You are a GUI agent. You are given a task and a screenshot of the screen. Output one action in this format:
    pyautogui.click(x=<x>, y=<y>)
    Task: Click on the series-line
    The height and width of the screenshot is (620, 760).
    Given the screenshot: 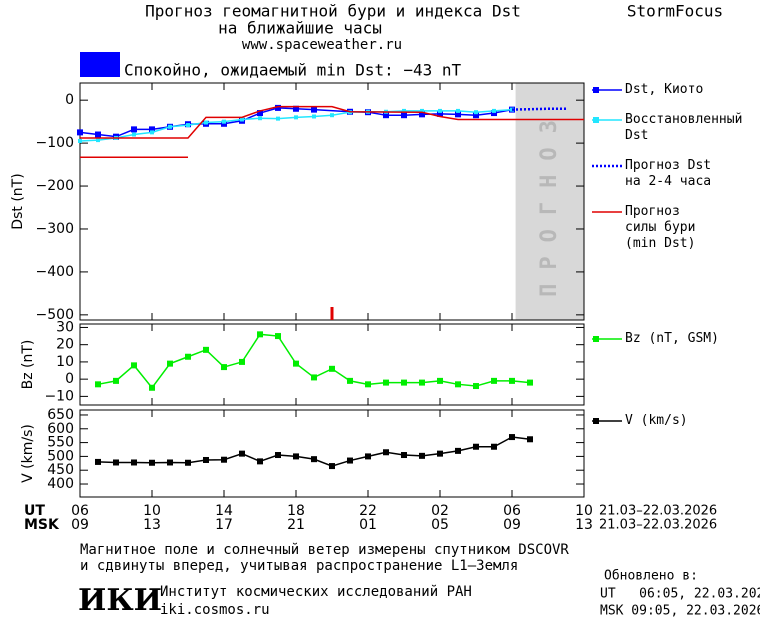 What is the action you would take?
    pyautogui.click(x=296, y=122)
    